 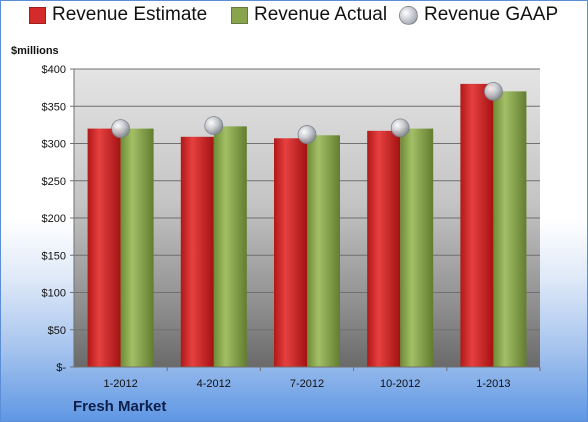 What do you see at coordinates (214, 384) in the screenshot?
I see `x-tick-label: 4-2012` at bounding box center [214, 384].